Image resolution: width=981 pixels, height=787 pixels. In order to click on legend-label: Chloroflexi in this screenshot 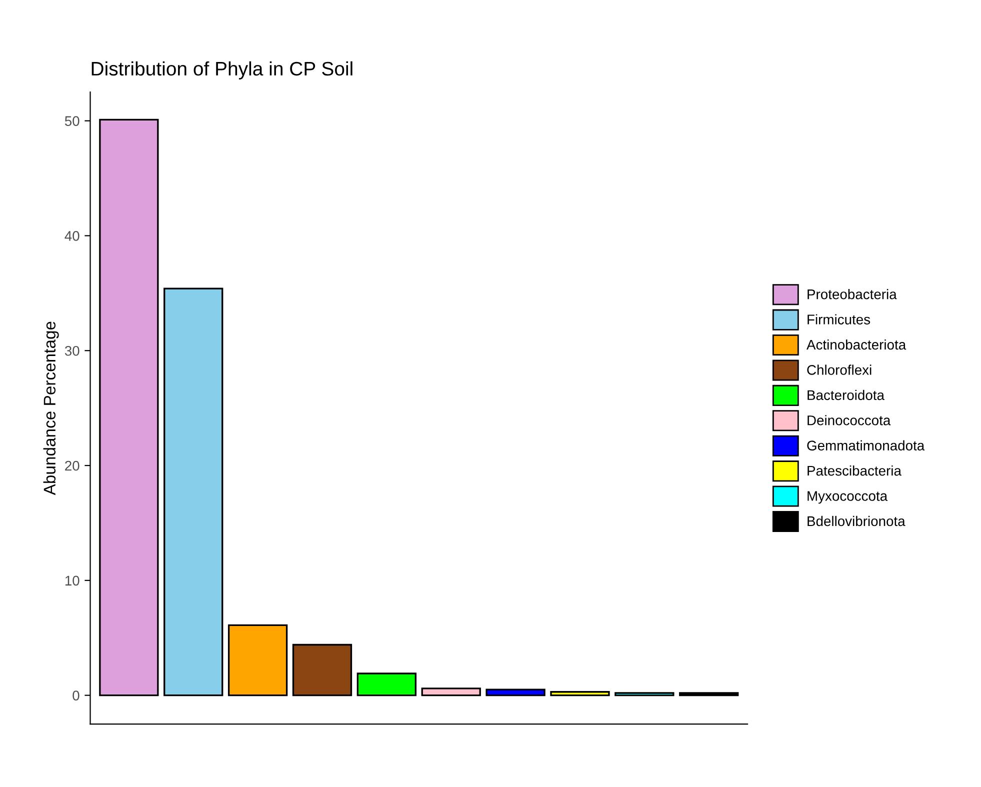, I will do `click(839, 369)`.